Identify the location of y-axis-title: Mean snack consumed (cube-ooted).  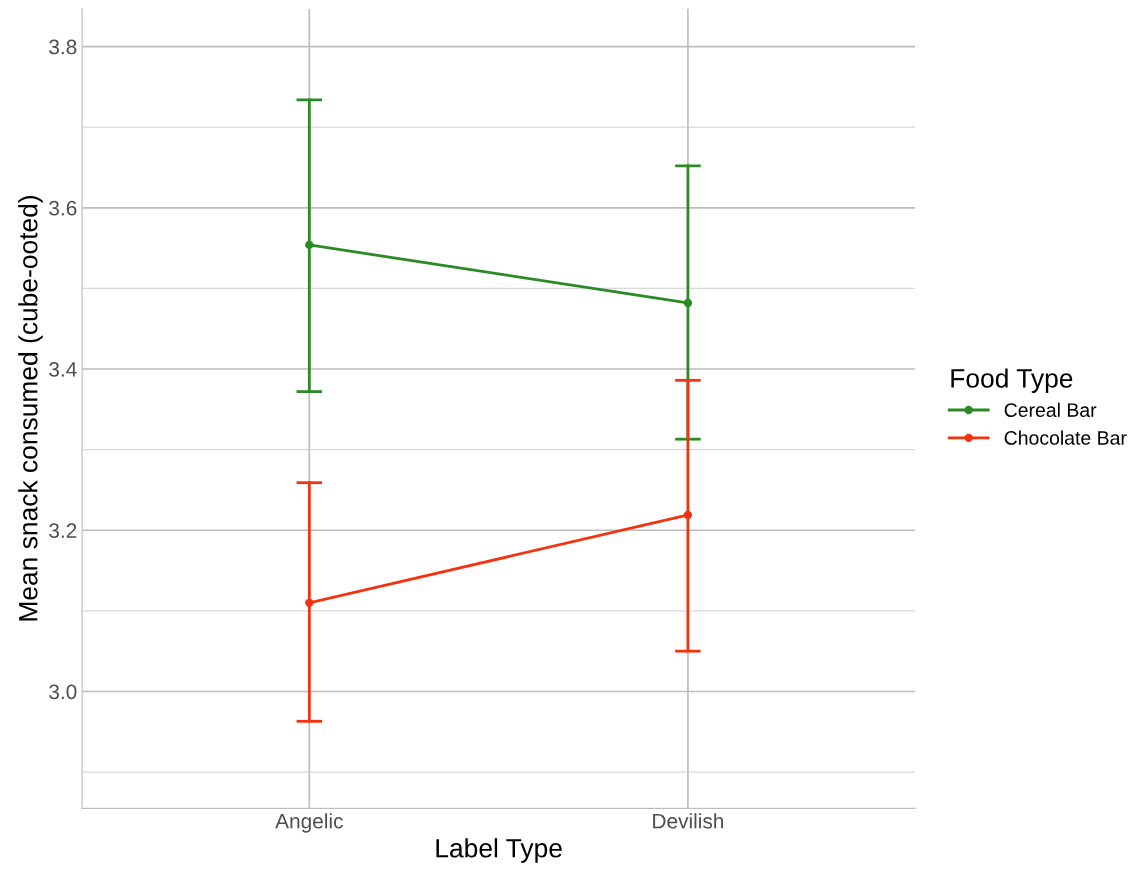
(30, 408).